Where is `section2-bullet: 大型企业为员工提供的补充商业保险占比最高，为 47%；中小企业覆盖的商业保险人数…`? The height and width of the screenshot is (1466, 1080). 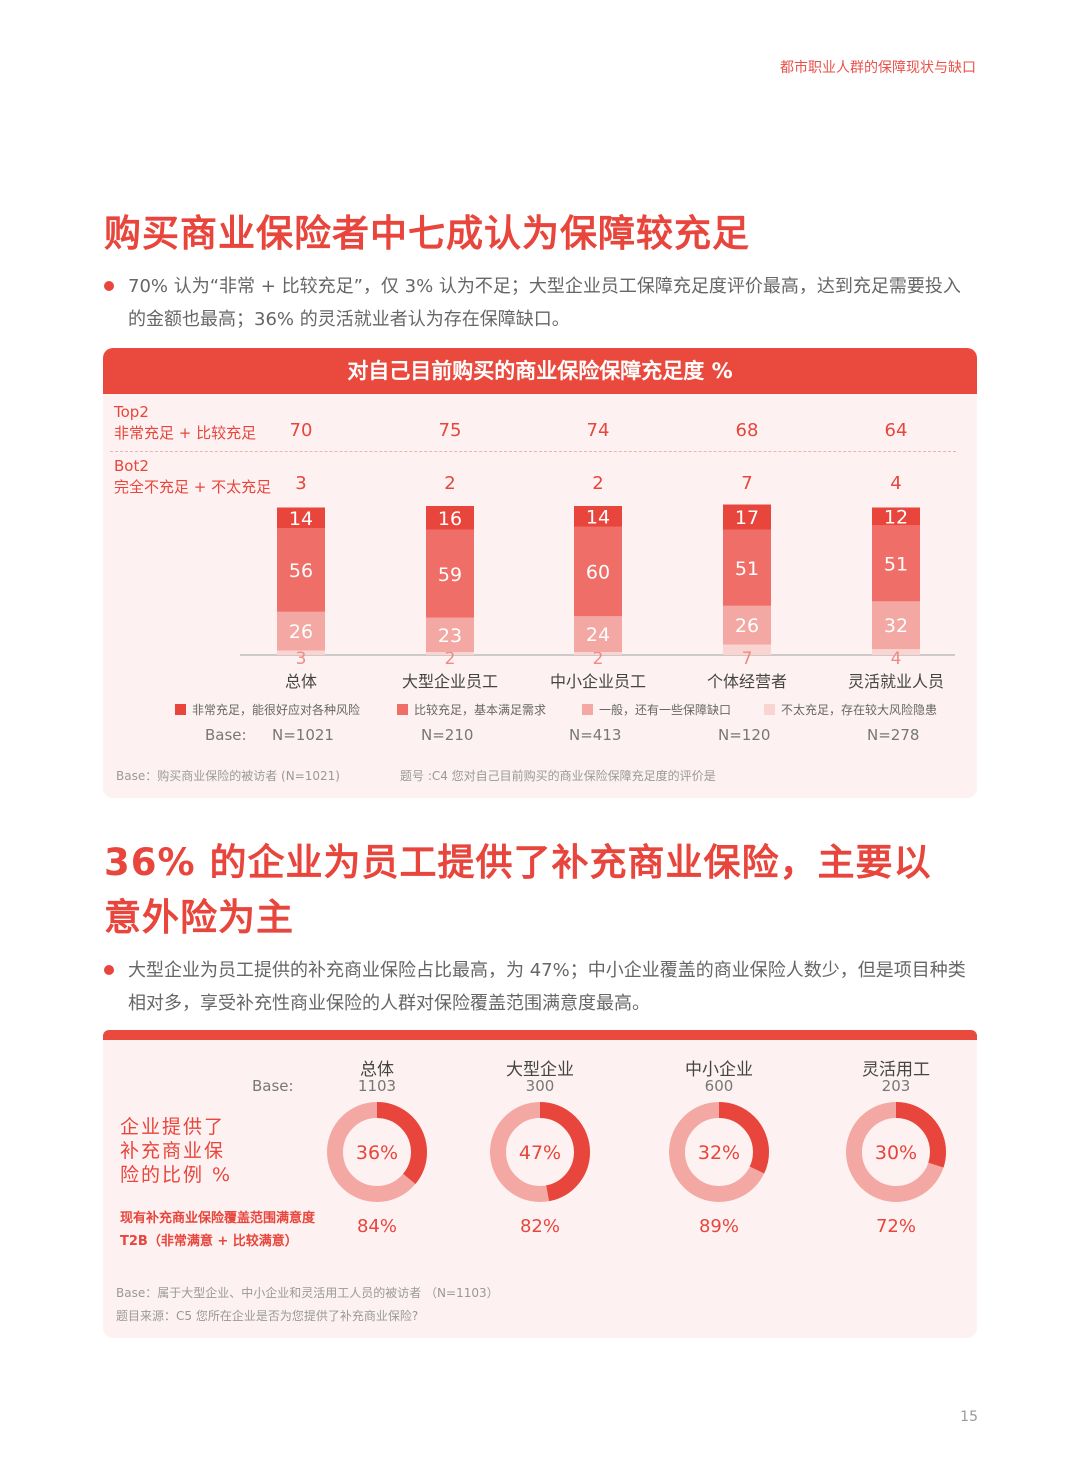 section2-bullet: 大型企业为员工提供的补充商业保险占比最高，为 47%；中小企业覆盖的商业保险人数… is located at coordinates (541, 987).